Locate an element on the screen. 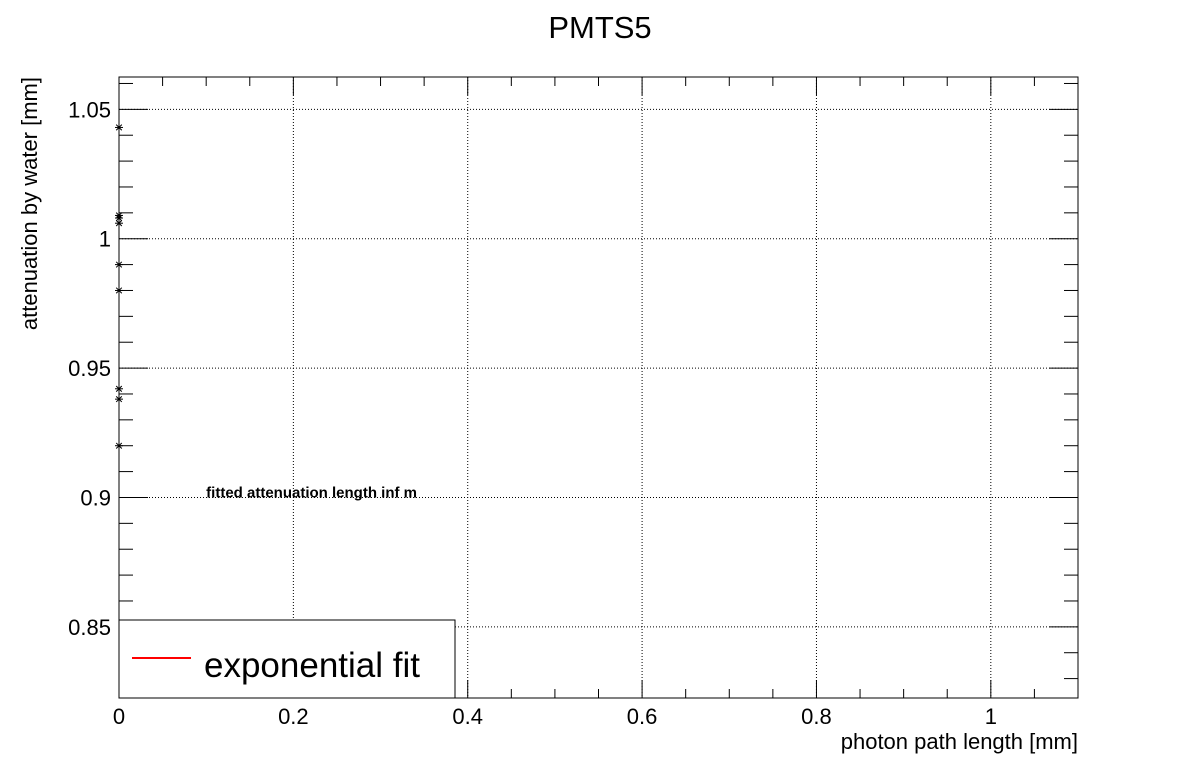 The width and height of the screenshot is (1198, 776). y-tick-label: 0.85 is located at coordinates (89, 627).